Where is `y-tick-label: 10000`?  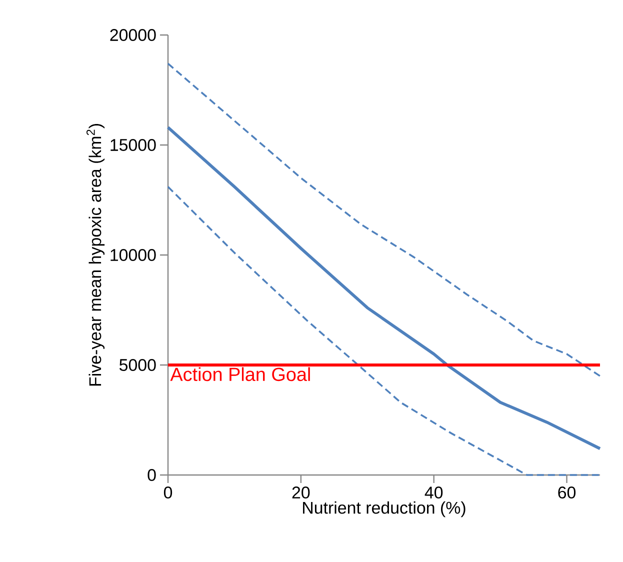 y-tick-label: 10000 is located at coordinates (133, 255).